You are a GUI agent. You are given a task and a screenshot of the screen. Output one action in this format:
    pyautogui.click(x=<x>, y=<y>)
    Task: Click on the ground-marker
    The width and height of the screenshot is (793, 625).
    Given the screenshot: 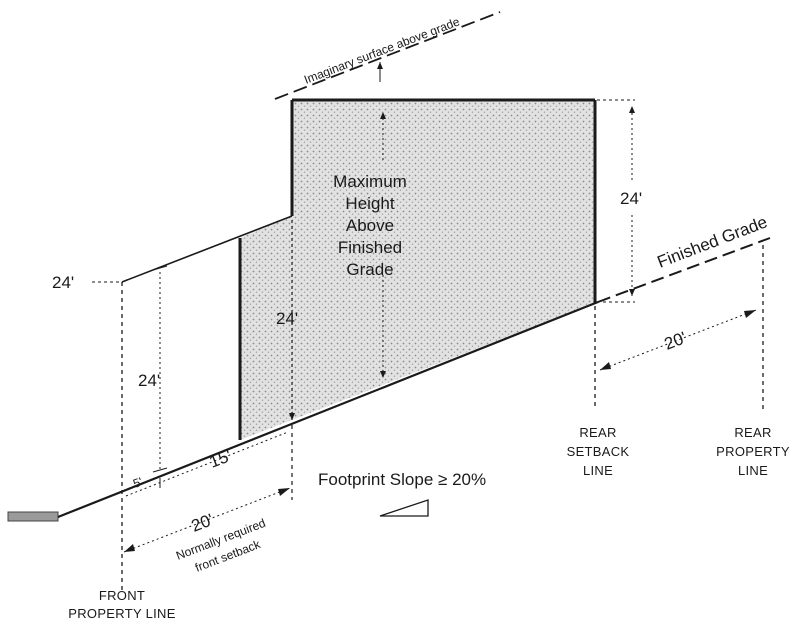 What is the action you would take?
    pyautogui.click(x=33, y=516)
    